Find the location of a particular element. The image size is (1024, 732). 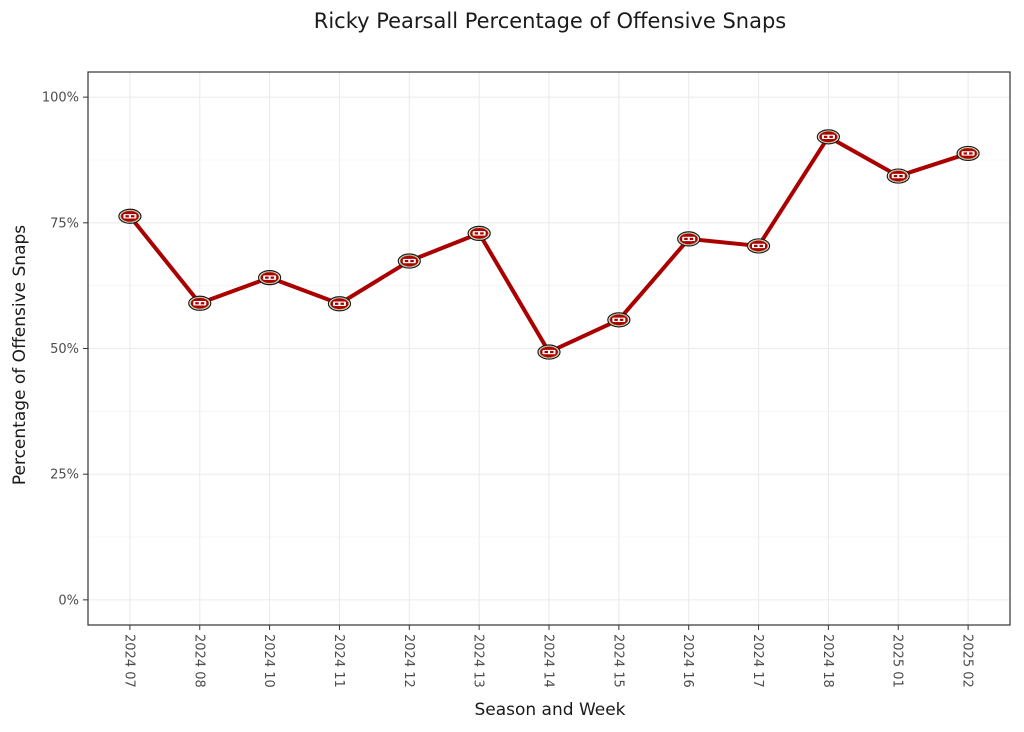

x-tick-label: 2024 11 is located at coordinates (338, 661).